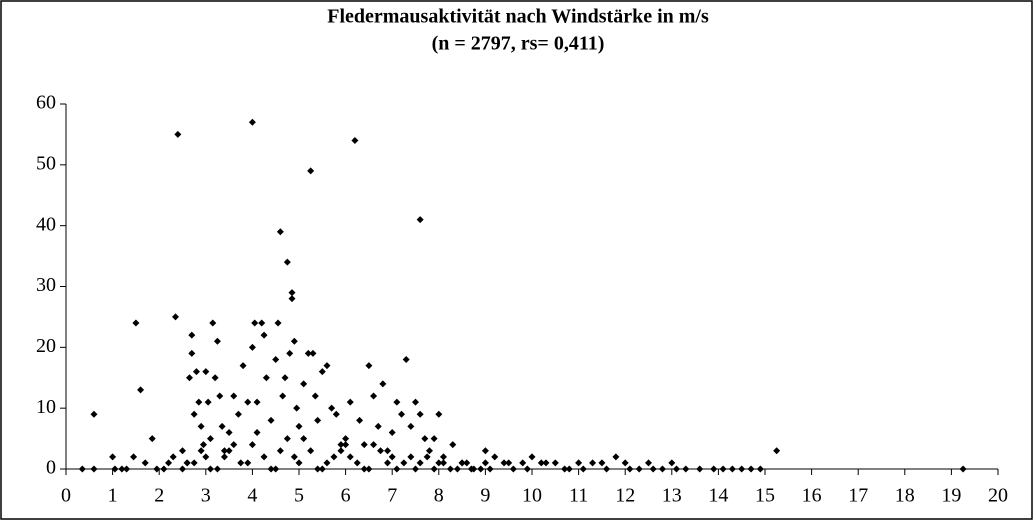 The height and width of the screenshot is (520, 1033). I want to click on y-tick-label: 30, so click(46, 285).